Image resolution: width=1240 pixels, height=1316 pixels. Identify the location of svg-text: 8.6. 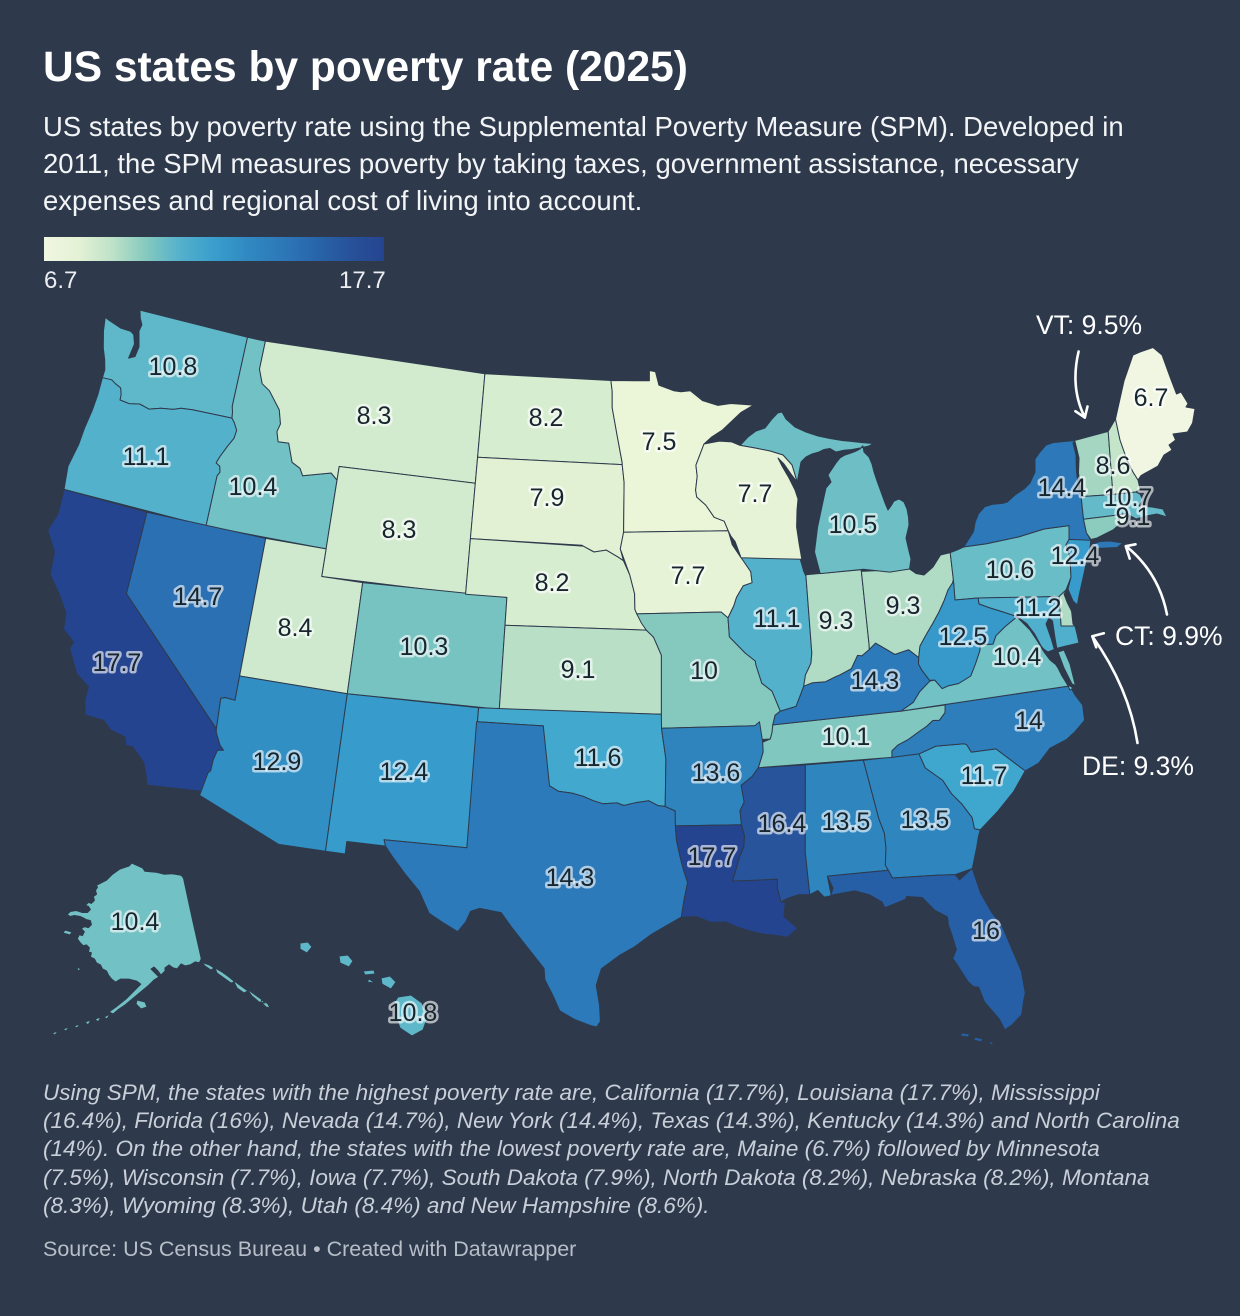
(1113, 466).